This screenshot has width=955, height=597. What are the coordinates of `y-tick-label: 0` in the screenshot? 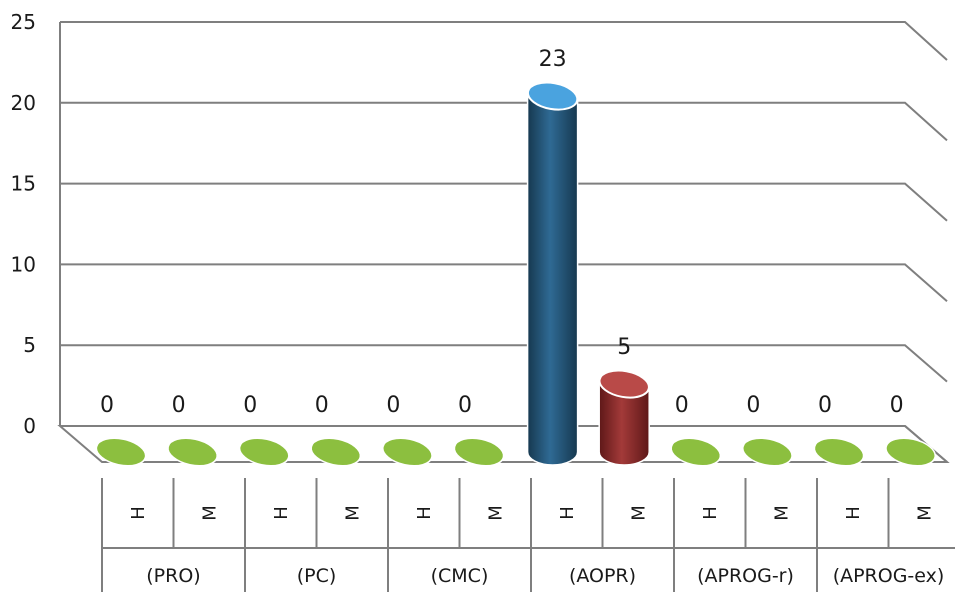 It's located at (29, 426).